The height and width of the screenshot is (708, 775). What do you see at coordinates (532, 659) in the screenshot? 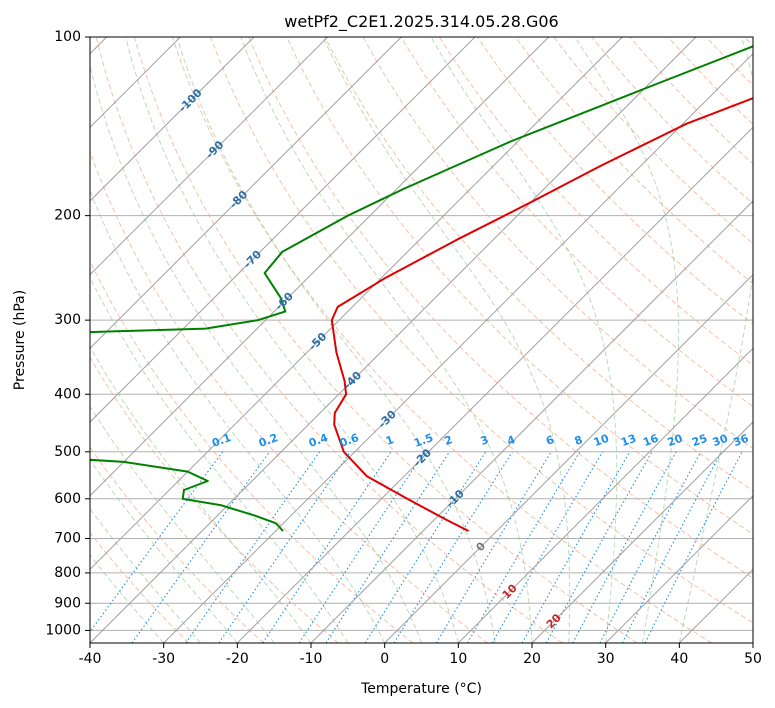
I see `x-tick-label: 20` at bounding box center [532, 659].